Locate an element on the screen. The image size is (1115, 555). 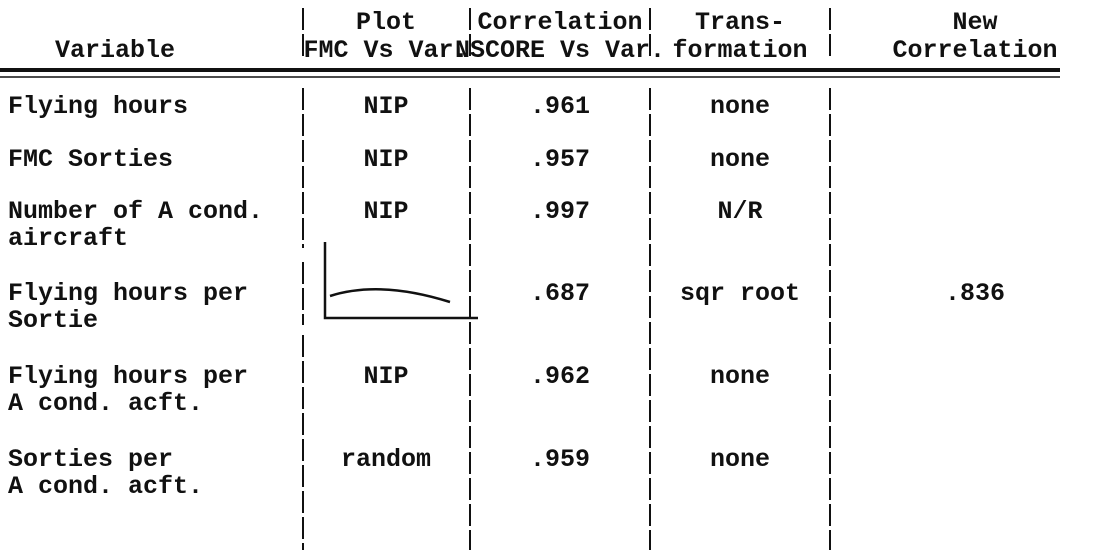
transformation-cell: N/R is located at coordinates (739, 211).